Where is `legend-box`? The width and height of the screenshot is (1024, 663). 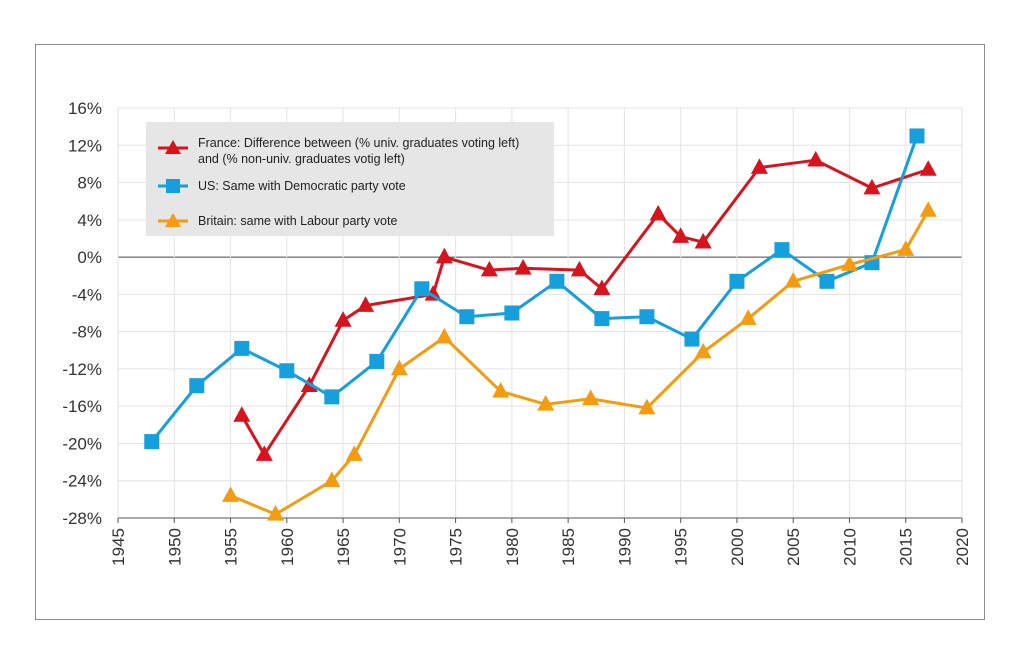 legend-box is located at coordinates (350, 179).